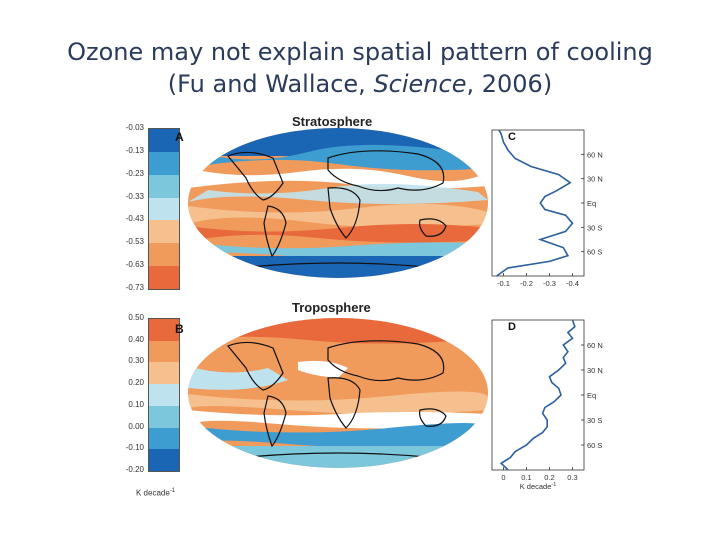 This screenshot has height=540, width=720. What do you see at coordinates (136, 361) in the screenshot?
I see `colorbar-tick-label: 0.30` at bounding box center [136, 361].